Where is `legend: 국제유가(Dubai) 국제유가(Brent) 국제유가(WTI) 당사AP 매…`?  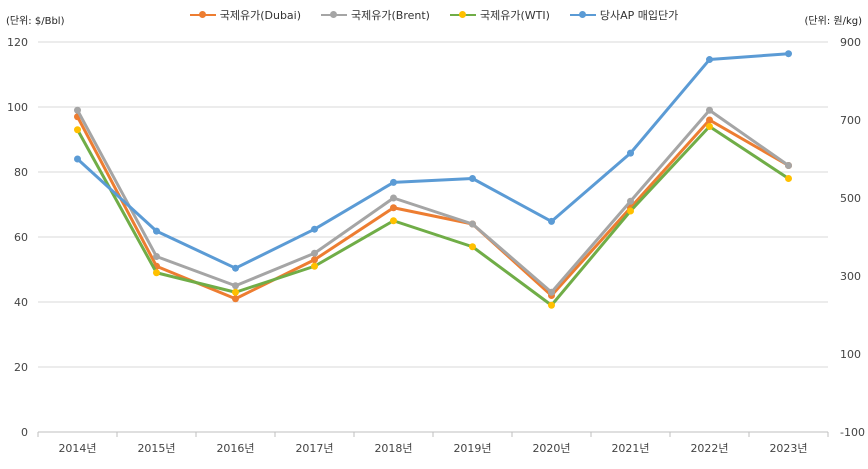 legend: 국제유가(Dubai) 국제유가(Brent) 국제유가(WTI) 당사AP 매… is located at coordinates (434, 15).